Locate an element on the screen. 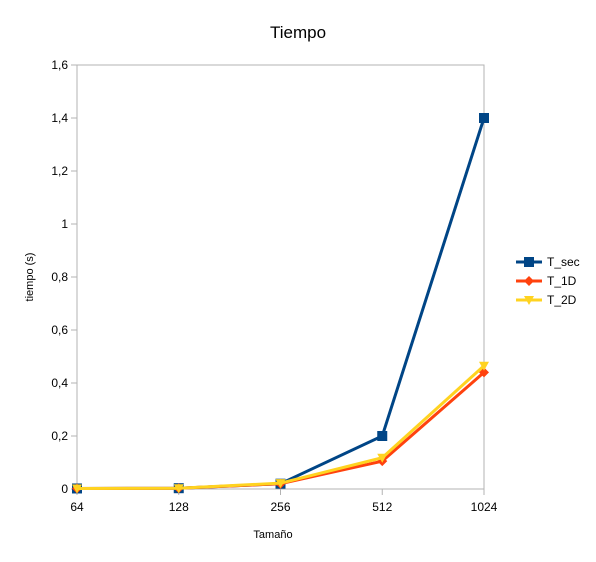 The image size is (596, 562). chart-title: Tiempo is located at coordinates (298, 32).